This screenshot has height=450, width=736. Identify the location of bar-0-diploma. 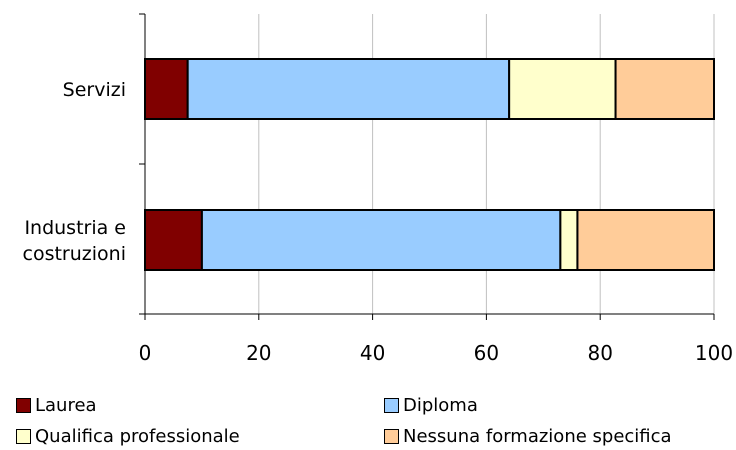
(348, 89).